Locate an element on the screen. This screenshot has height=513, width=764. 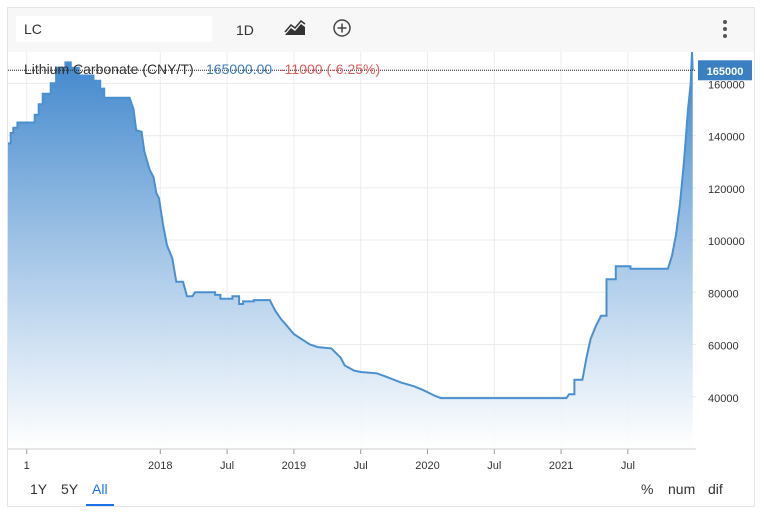
interval-button: 1D is located at coordinates (245, 30).